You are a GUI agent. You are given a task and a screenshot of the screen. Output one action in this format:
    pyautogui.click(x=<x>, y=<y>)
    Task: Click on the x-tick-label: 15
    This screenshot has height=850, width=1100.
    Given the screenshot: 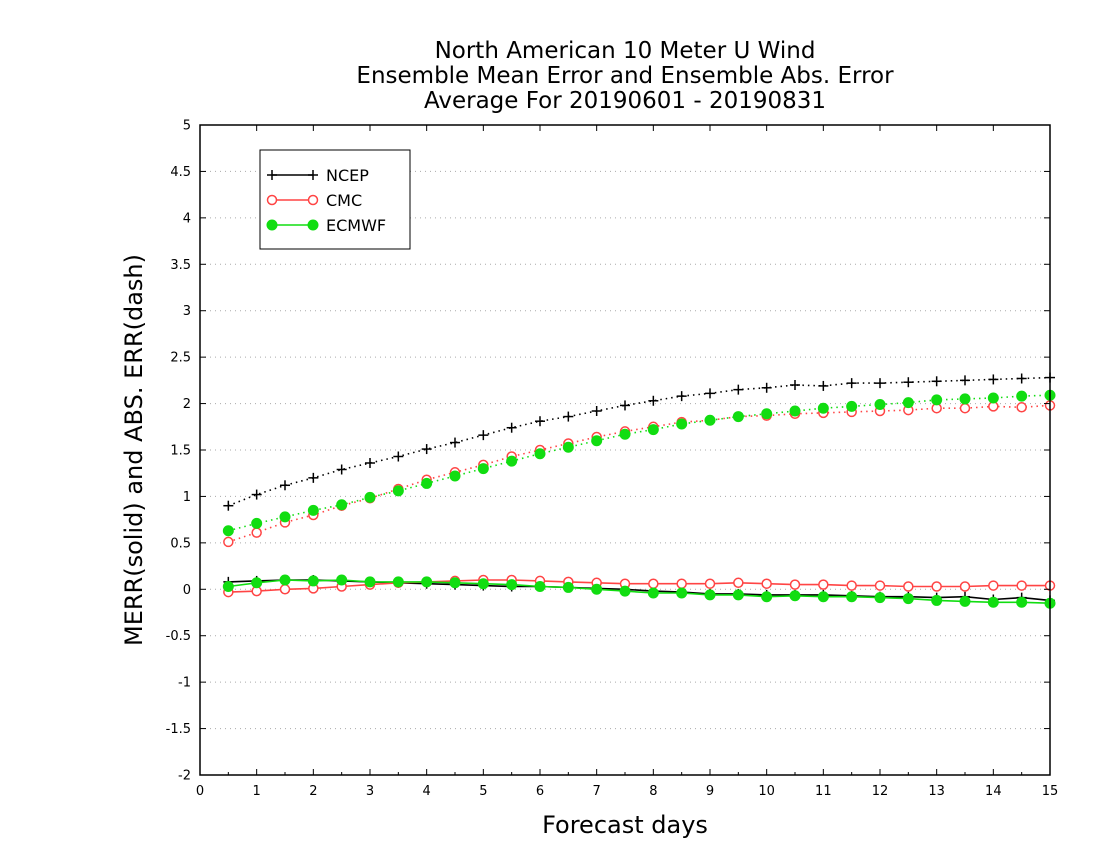 What is the action you would take?
    pyautogui.click(x=1050, y=791)
    